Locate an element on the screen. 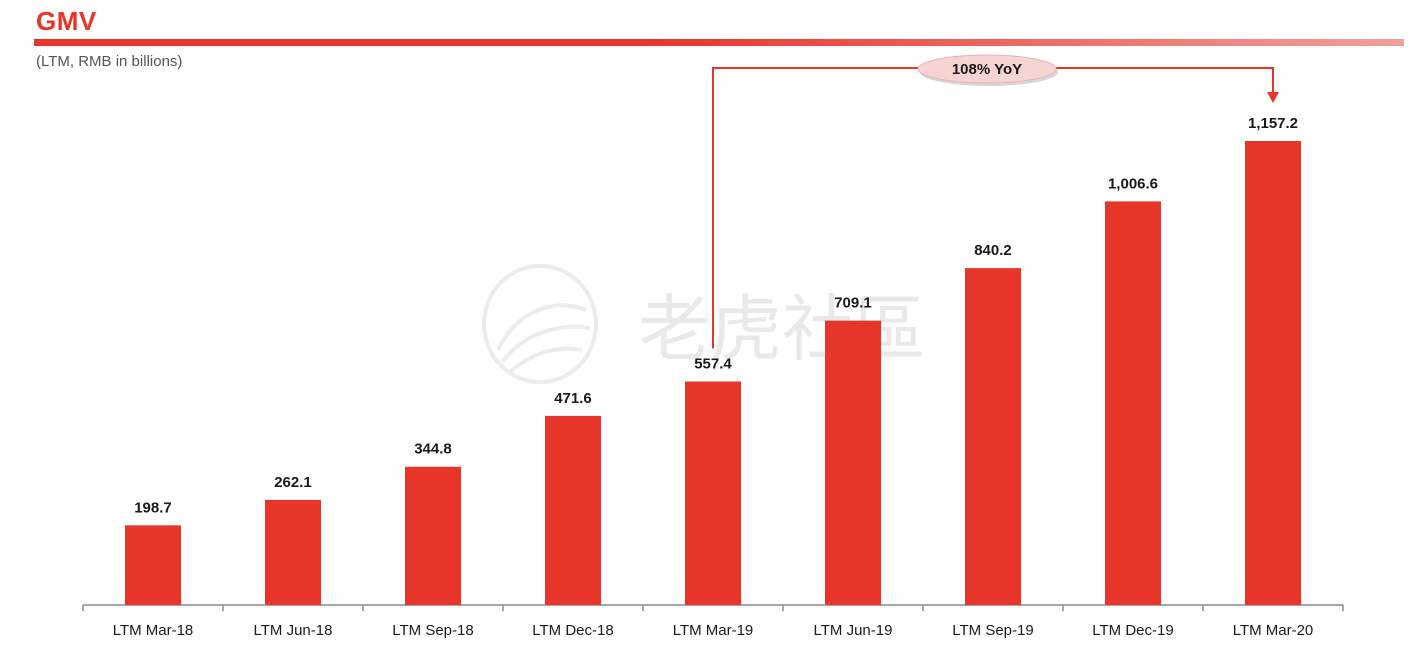  yoy-label: 108% YoY is located at coordinates (987, 69).